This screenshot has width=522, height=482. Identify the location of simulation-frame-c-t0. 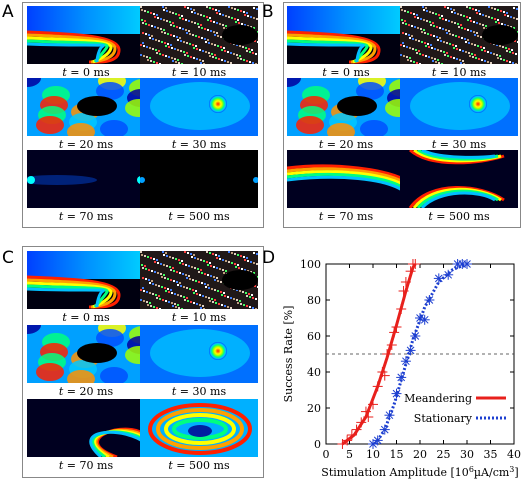
(86, 280).